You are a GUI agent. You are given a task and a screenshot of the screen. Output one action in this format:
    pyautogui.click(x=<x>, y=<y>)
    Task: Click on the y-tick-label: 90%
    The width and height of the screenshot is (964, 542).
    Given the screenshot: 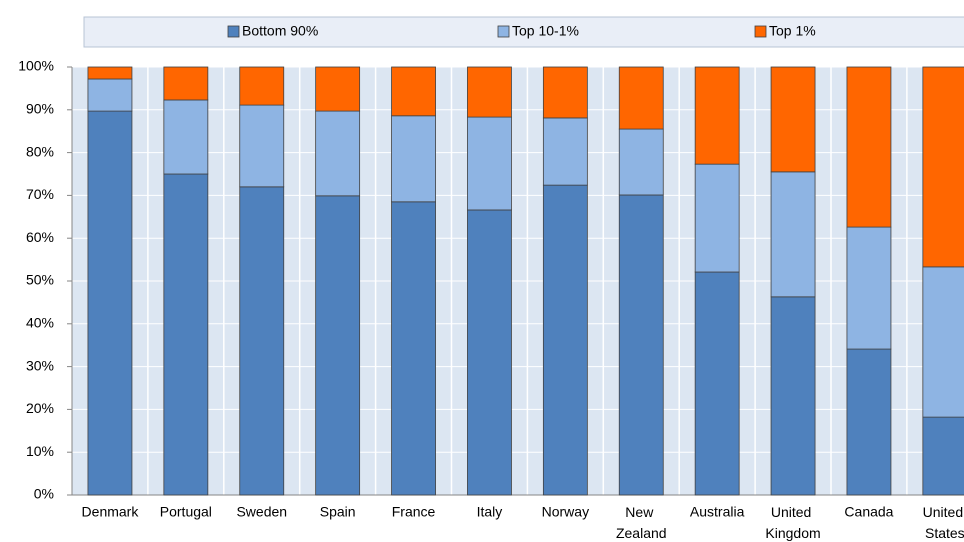 What is the action you would take?
    pyautogui.click(x=40, y=109)
    